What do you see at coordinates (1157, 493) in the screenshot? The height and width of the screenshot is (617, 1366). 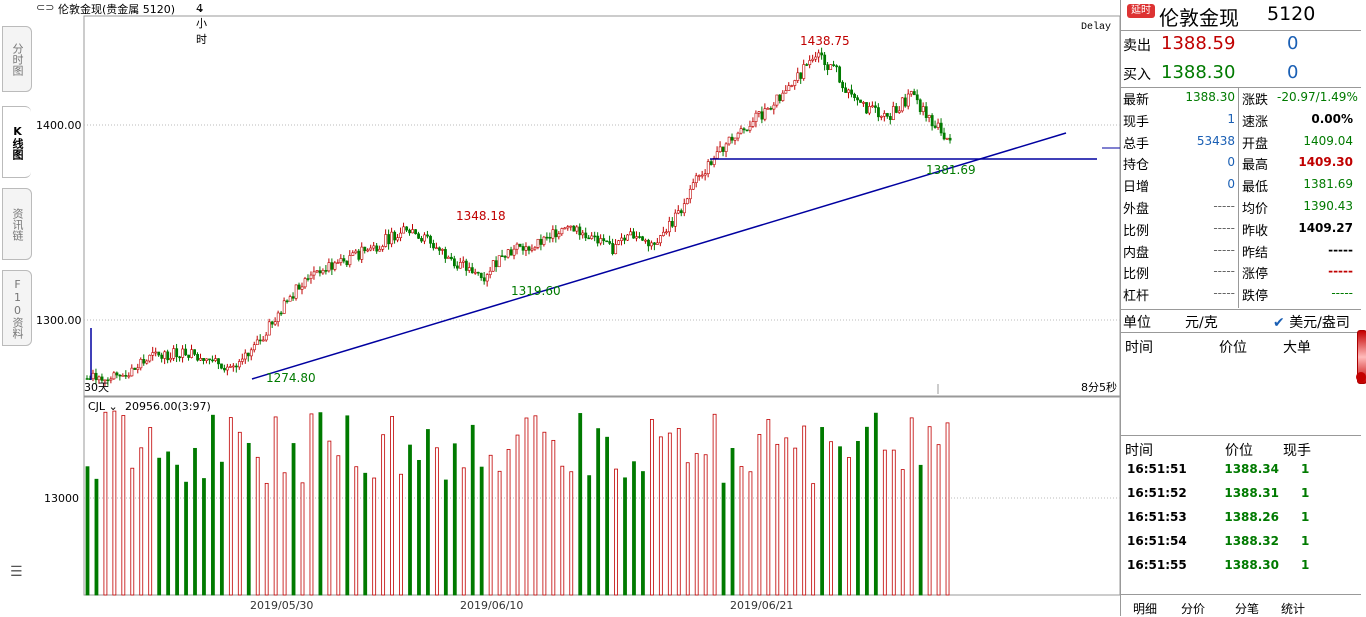 I see `tick-time: 16:51:52` at bounding box center [1157, 493].